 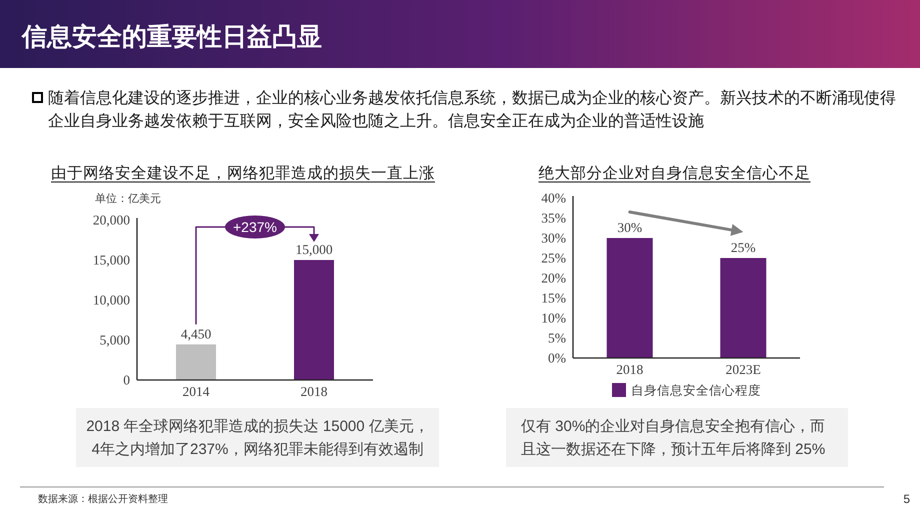 I want to click on y-tick-label: 0, so click(x=126, y=380).